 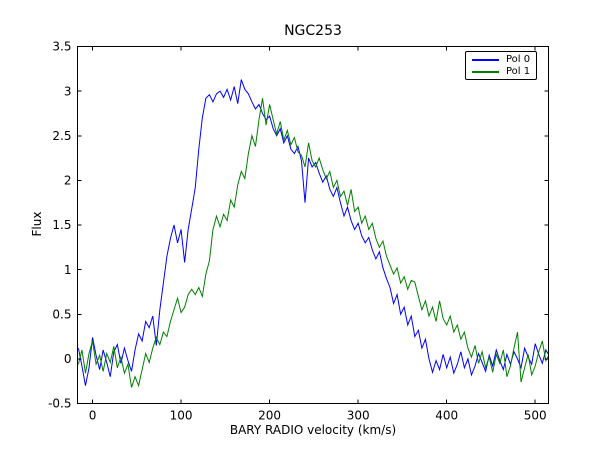 What do you see at coordinates (313, 430) in the screenshot?
I see `x-axis-label: BARY RADIO velocity (km/s)` at bounding box center [313, 430].